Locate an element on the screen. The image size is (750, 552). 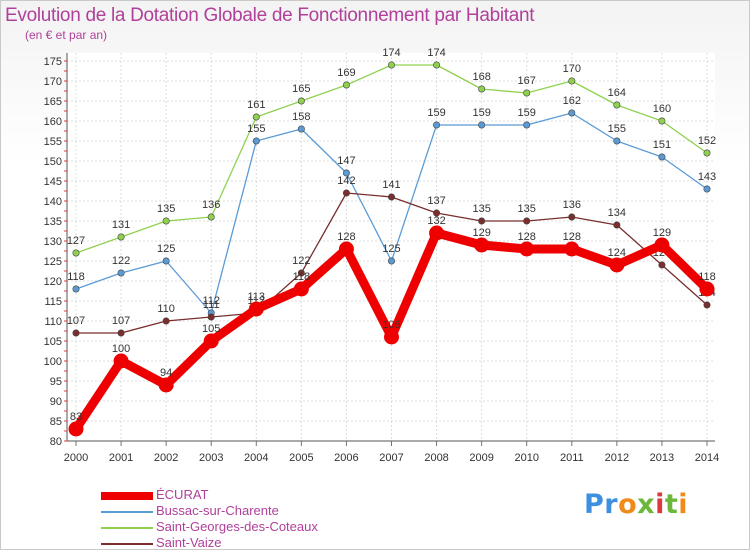
x-tick-label: 2008 is located at coordinates (436, 458).